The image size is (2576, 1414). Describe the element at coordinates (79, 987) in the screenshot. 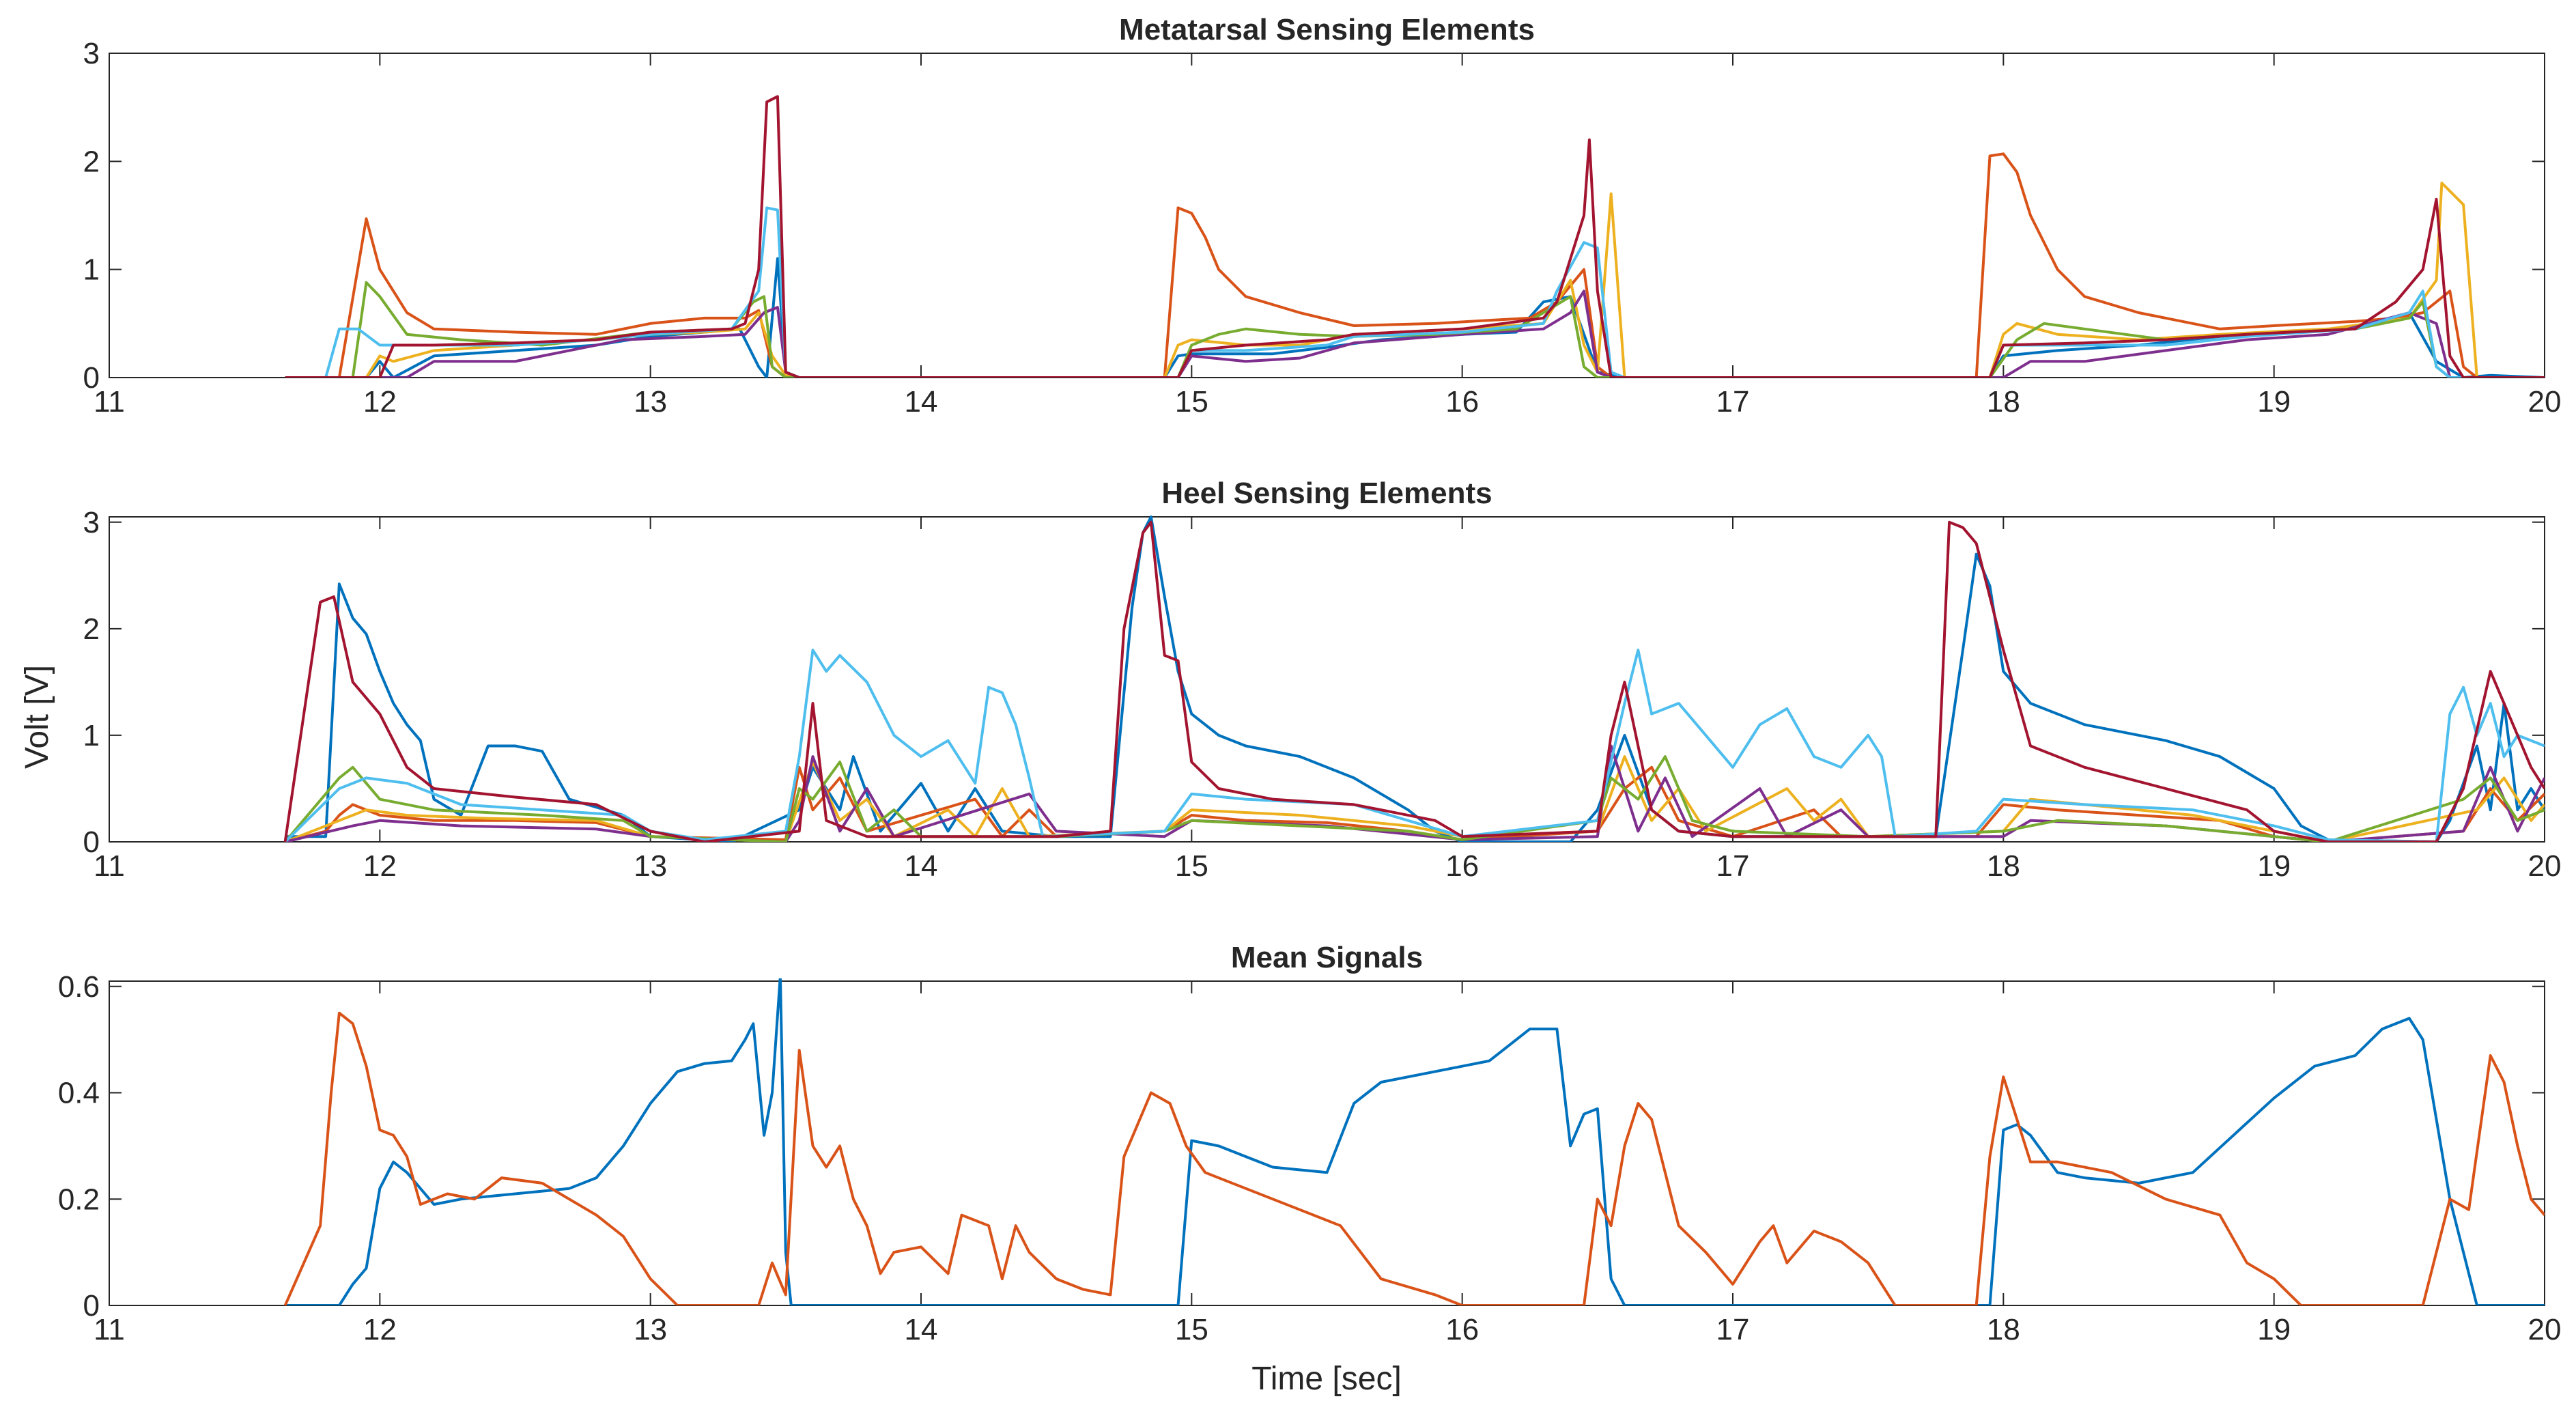

I see `y-tick-label: 0.6` at that location.